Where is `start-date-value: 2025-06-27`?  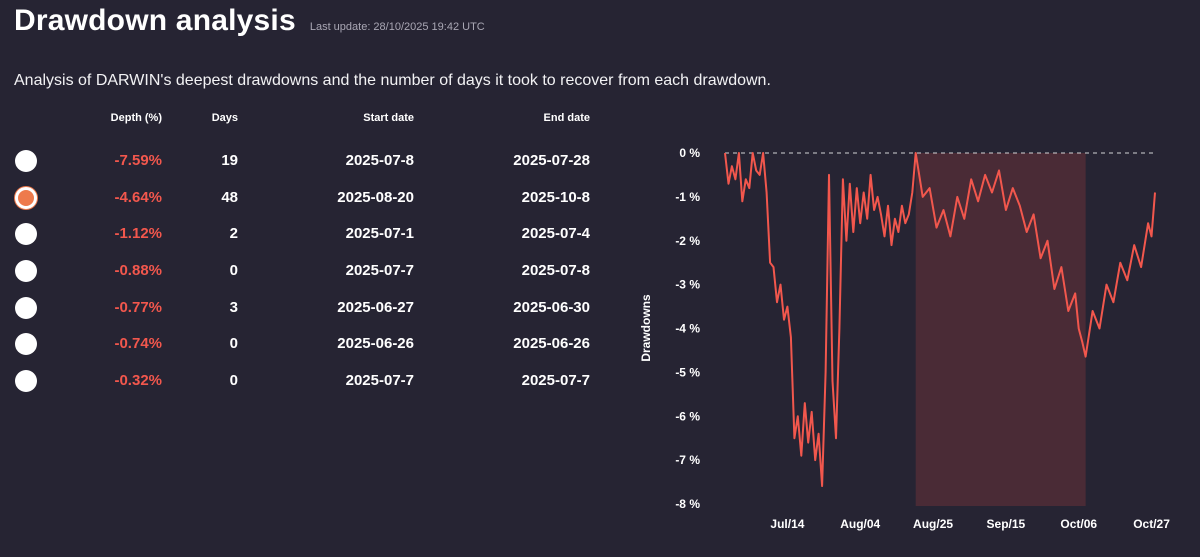 start-date-value: 2025-06-27 is located at coordinates (375, 307).